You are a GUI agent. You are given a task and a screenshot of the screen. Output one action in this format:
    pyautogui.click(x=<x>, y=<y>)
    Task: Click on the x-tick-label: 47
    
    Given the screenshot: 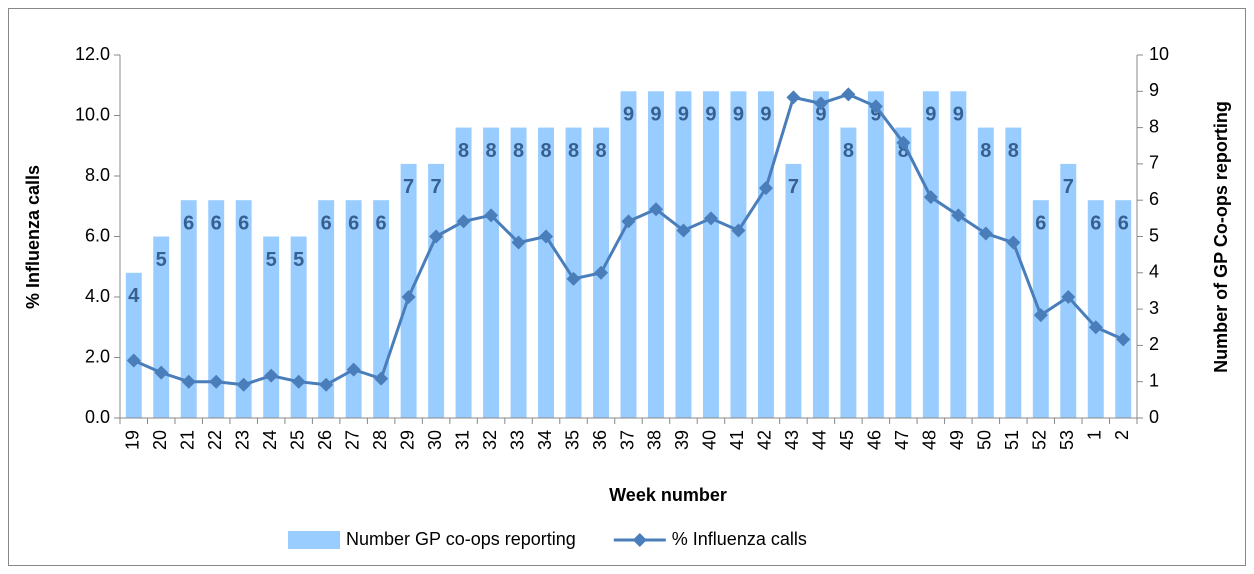 What is the action you would take?
    pyautogui.click(x=902, y=440)
    